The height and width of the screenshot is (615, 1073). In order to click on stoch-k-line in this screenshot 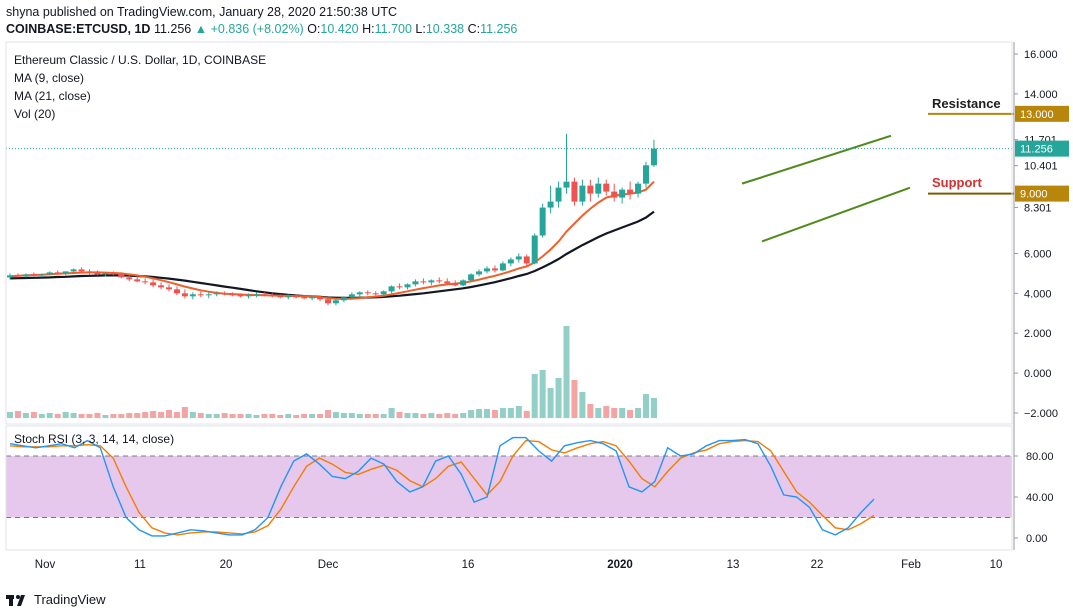, I will do `click(442, 486)`.